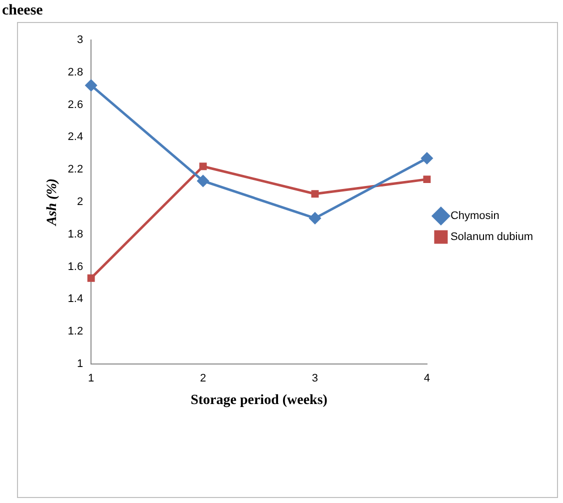 This screenshot has height=503, width=563. What do you see at coordinates (259, 400) in the screenshot?
I see `x-axis-title: Storage period (weeks)` at bounding box center [259, 400].